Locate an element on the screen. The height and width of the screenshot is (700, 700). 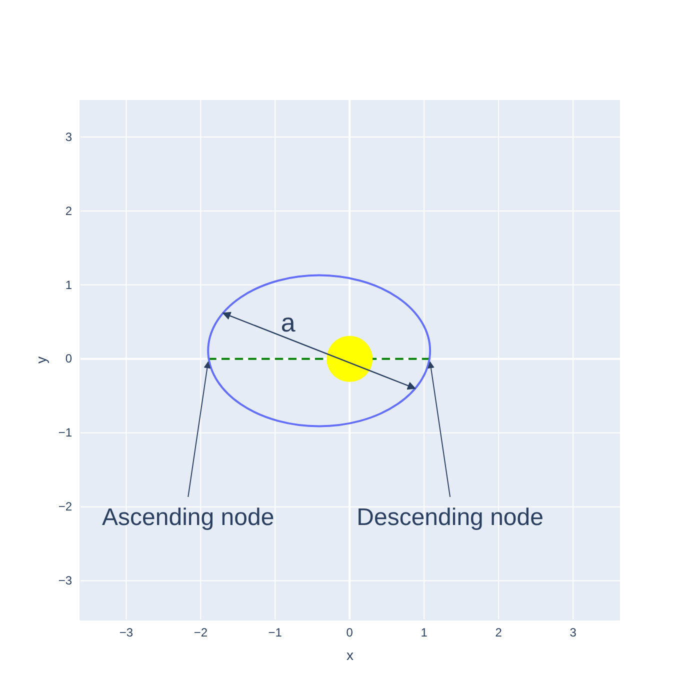
annotation: Ascending node is located at coordinates (188, 518).